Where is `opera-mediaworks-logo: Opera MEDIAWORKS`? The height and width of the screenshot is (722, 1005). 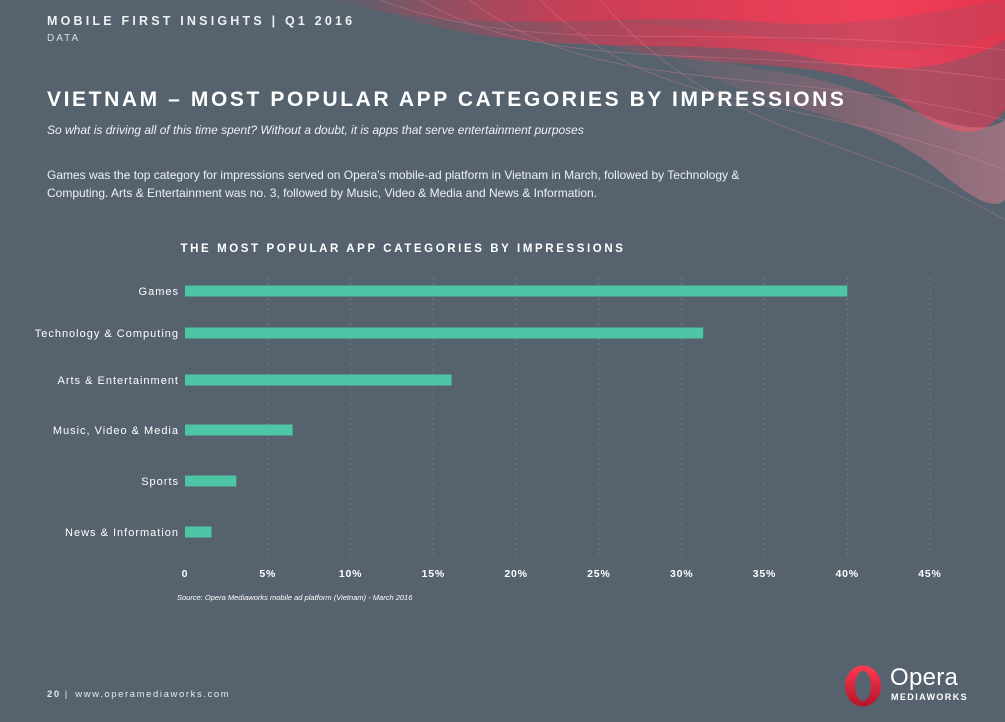
opera-mediaworks-logo: Opera MEDIAWORKS is located at coordinates (908, 686).